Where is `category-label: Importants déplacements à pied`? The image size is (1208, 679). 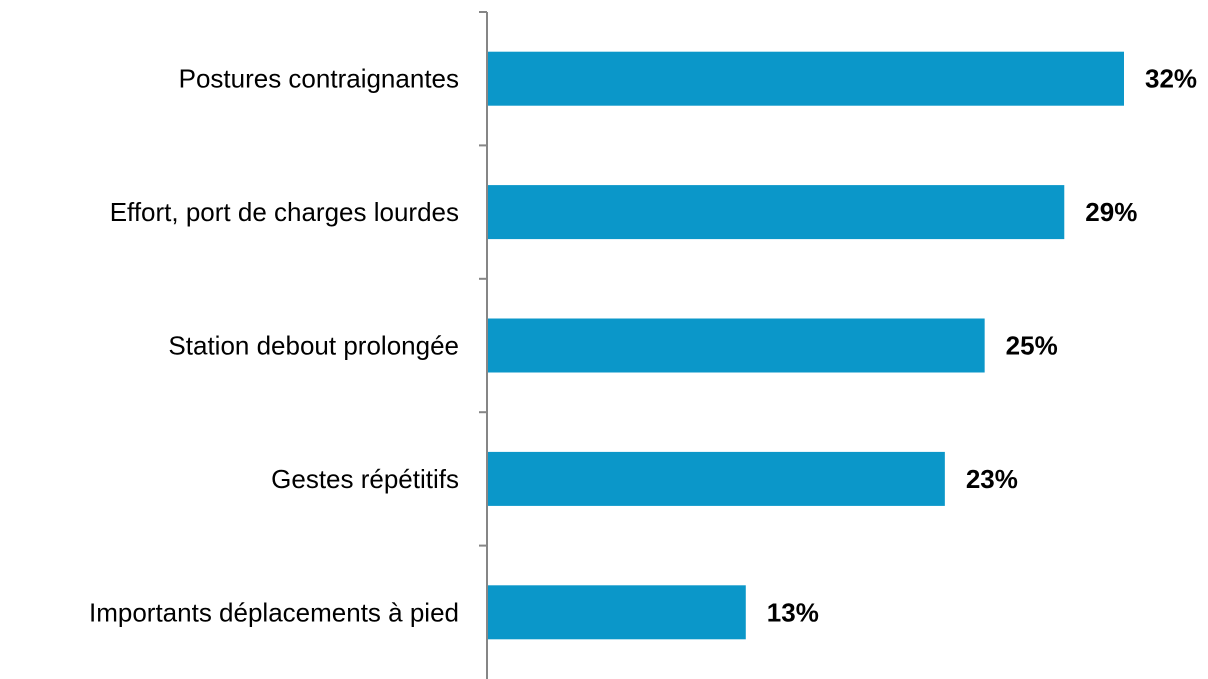
category-label: Importants déplacements à pied is located at coordinates (274, 612).